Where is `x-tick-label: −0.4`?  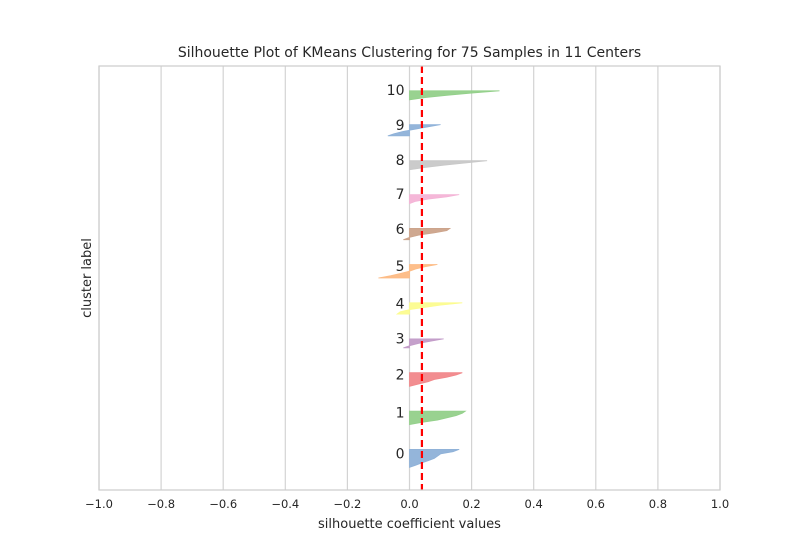 x-tick-label: −0.4 is located at coordinates (285, 504).